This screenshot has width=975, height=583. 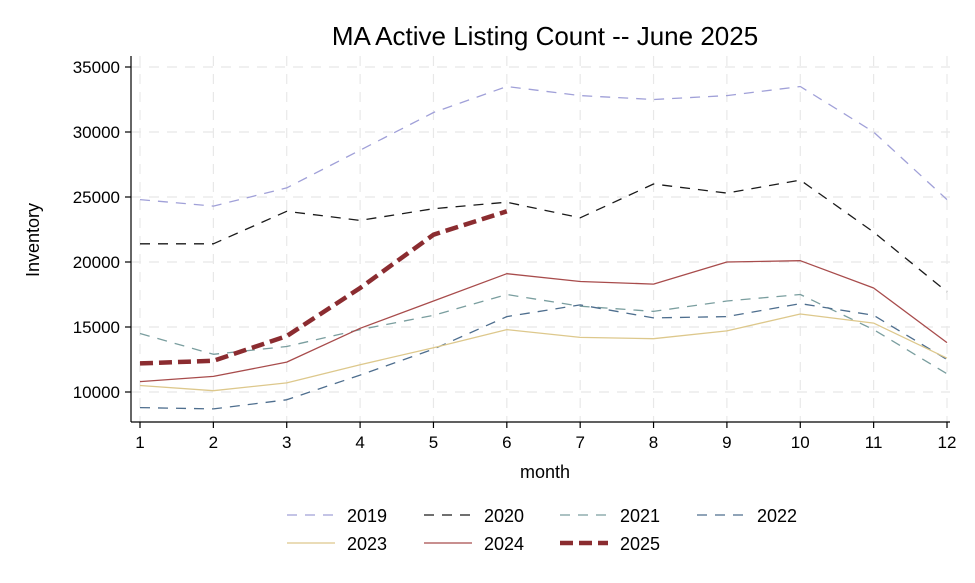 What do you see at coordinates (545, 36) in the screenshot?
I see `chart-title: MA Active Listing Count -- June 2025` at bounding box center [545, 36].